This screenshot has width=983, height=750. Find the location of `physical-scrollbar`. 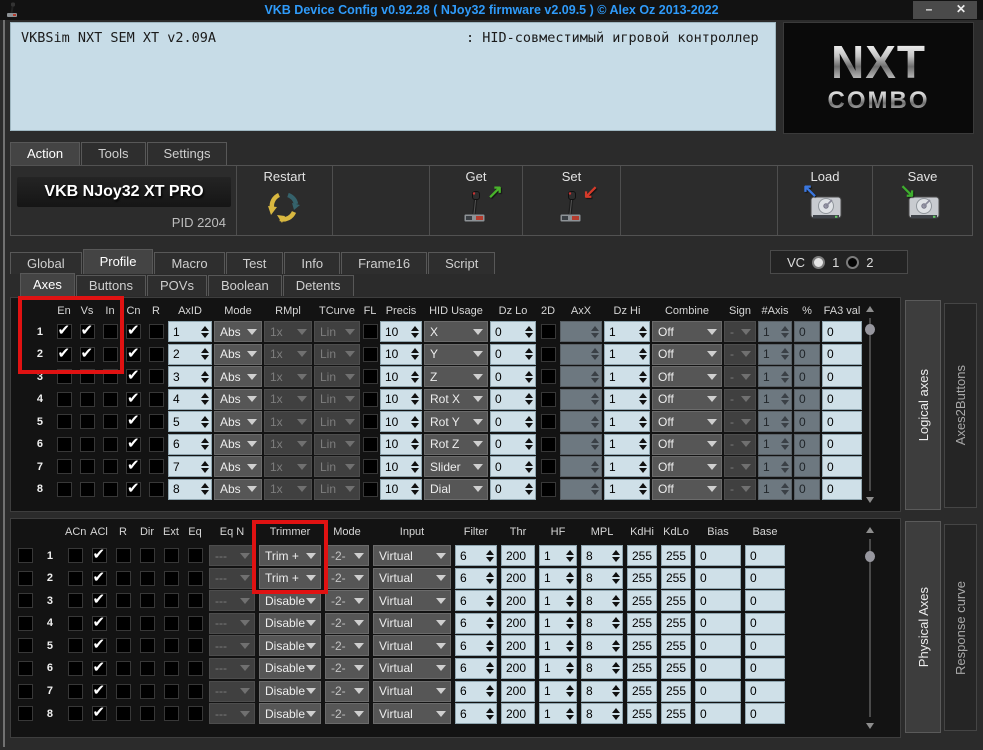

physical-scrollbar is located at coordinates (870, 628).